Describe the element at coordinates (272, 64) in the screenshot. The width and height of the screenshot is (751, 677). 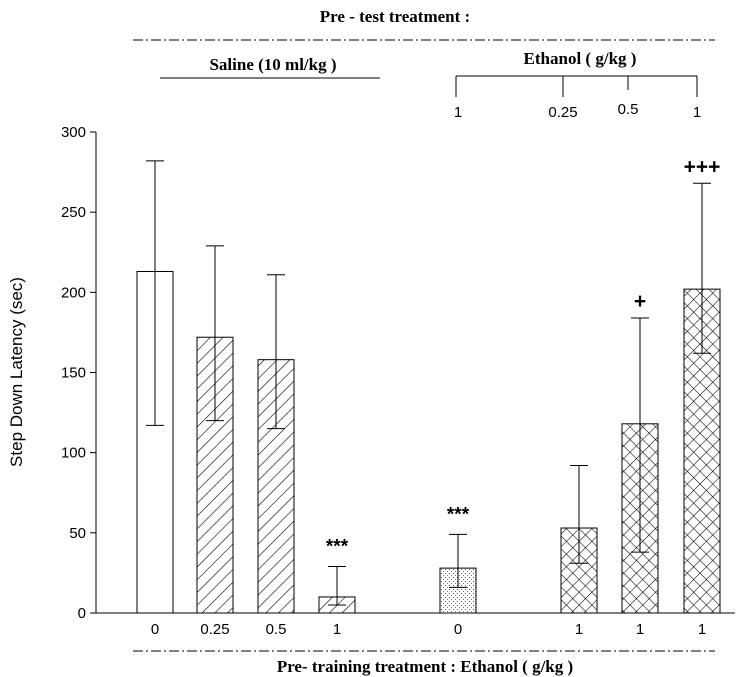
I see `saline-group-label: Saline (10 ml/kg )` at that location.